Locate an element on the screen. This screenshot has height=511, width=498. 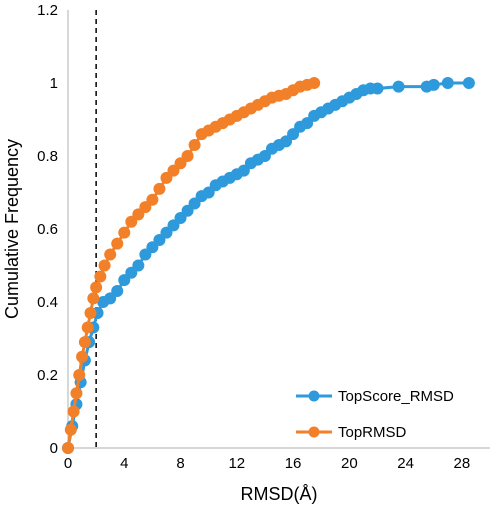
x-tick-label: 4 is located at coordinates (124, 463).